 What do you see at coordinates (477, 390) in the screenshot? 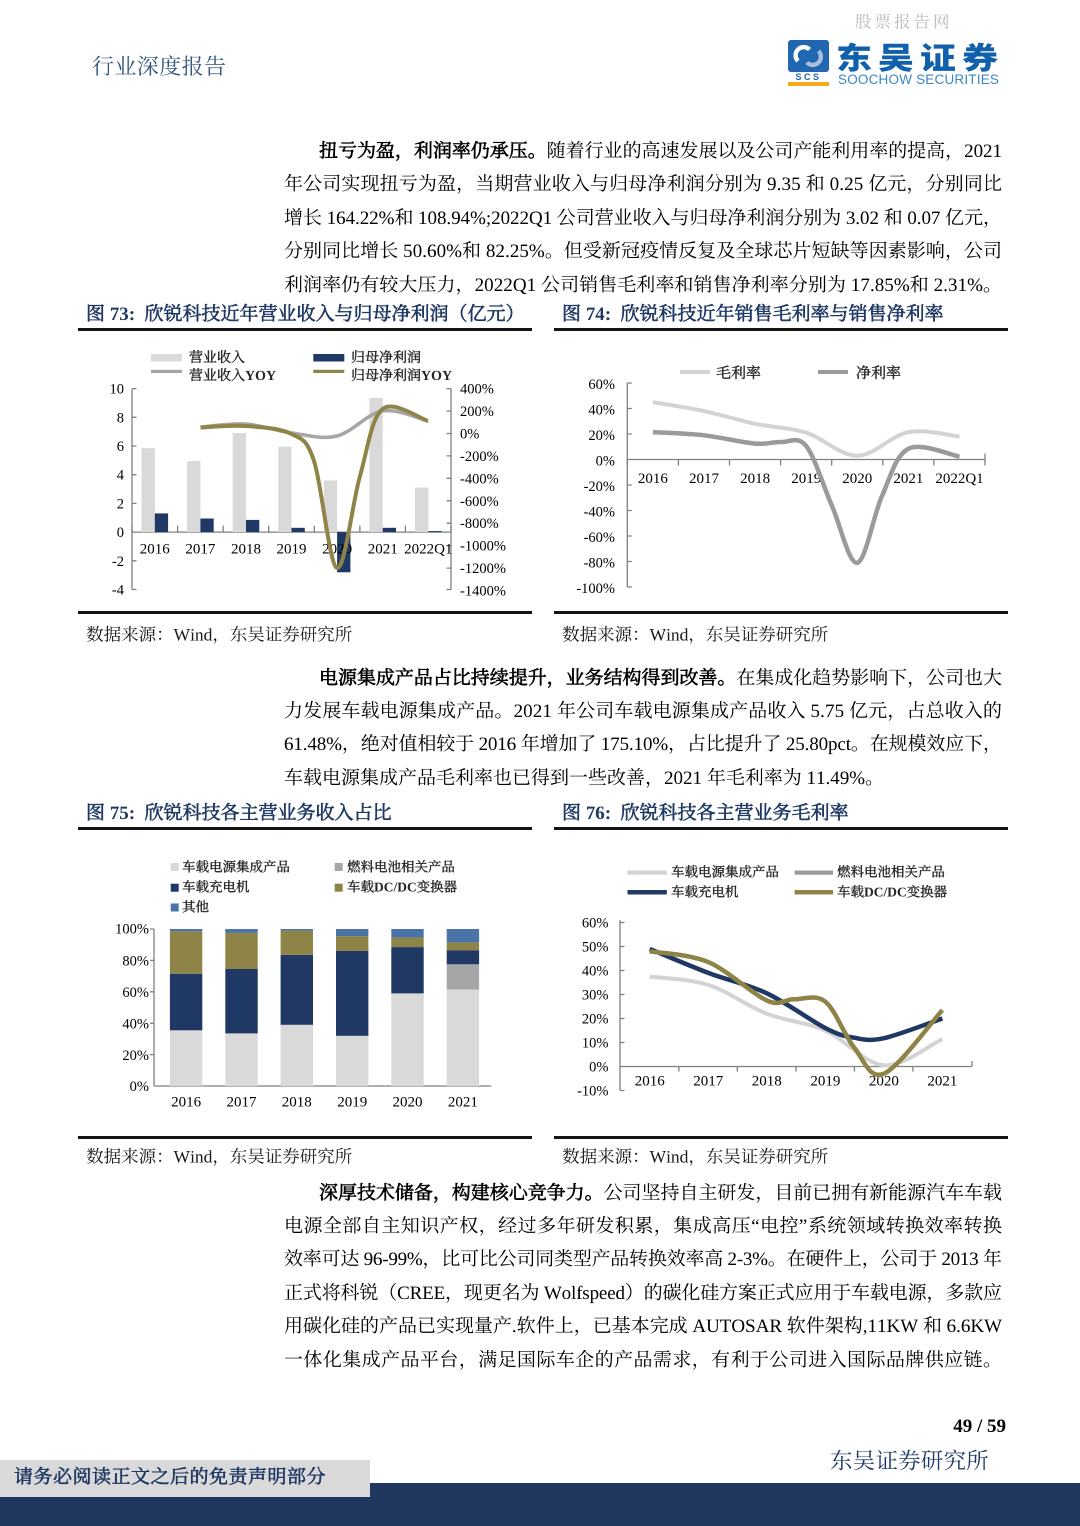
I see `svg-text: 400%` at bounding box center [477, 390].